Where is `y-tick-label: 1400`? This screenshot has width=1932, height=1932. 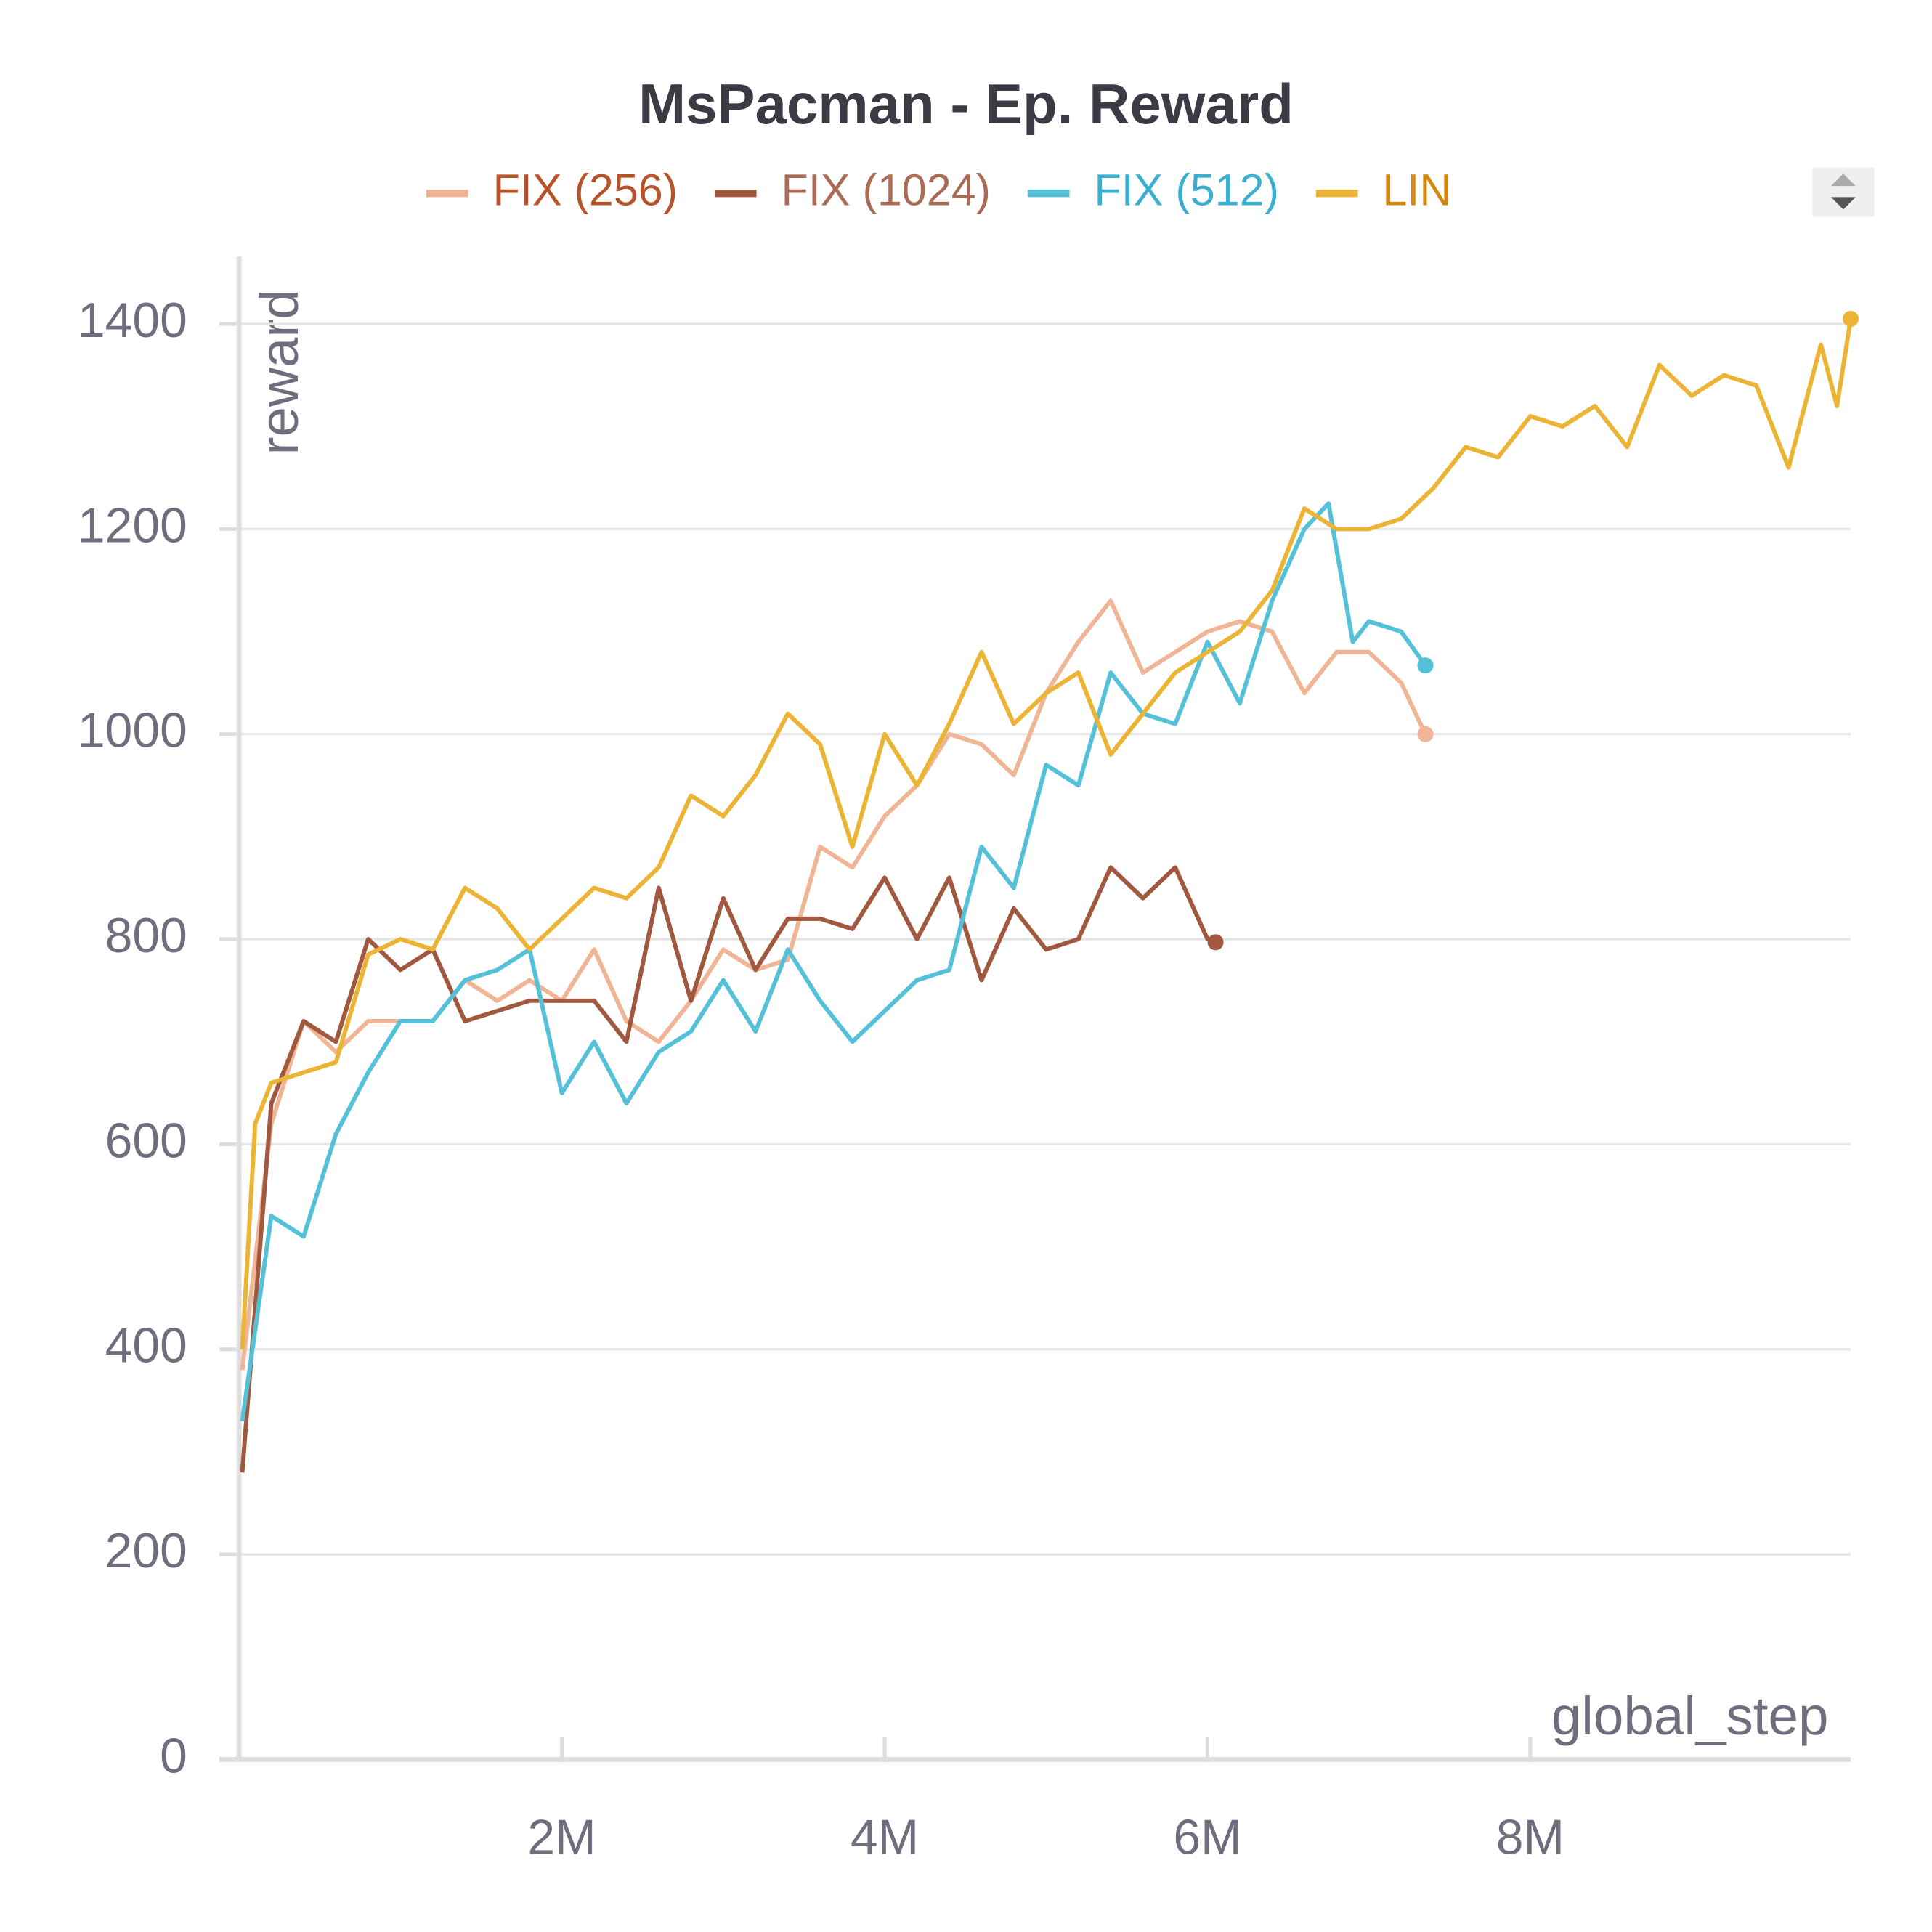
y-tick-label: 1400 is located at coordinates (132, 320).